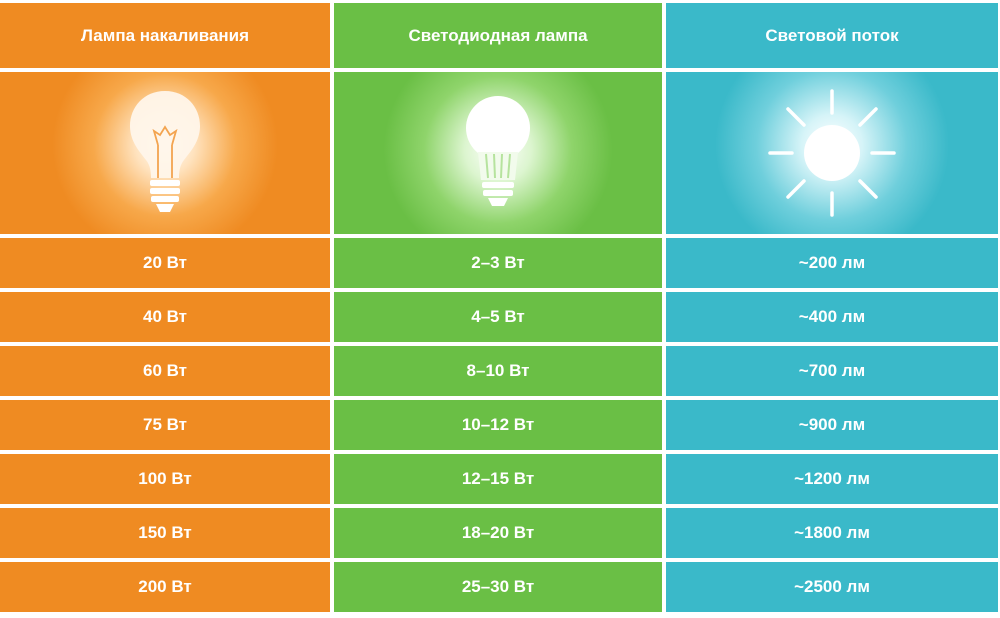 Image resolution: width=1000 pixels, height=618 pixels. I want to click on cell-led-3: 10–12 Вт, so click(498, 425).